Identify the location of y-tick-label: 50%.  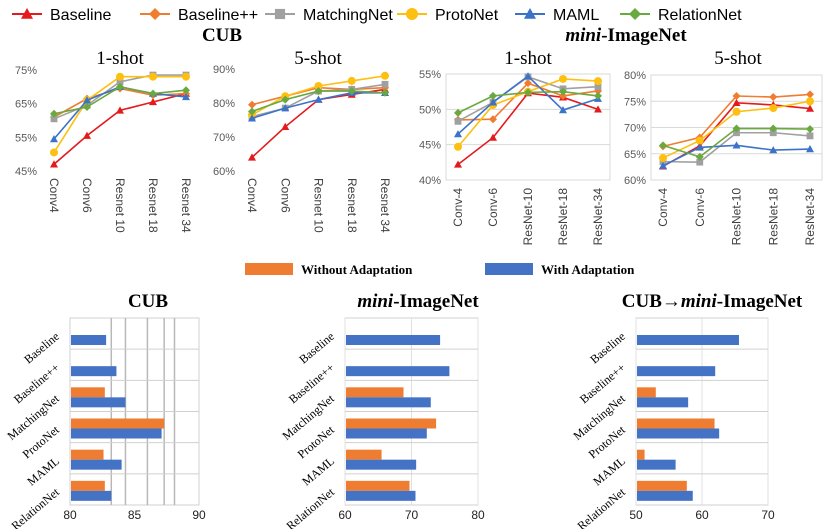
(430, 110).